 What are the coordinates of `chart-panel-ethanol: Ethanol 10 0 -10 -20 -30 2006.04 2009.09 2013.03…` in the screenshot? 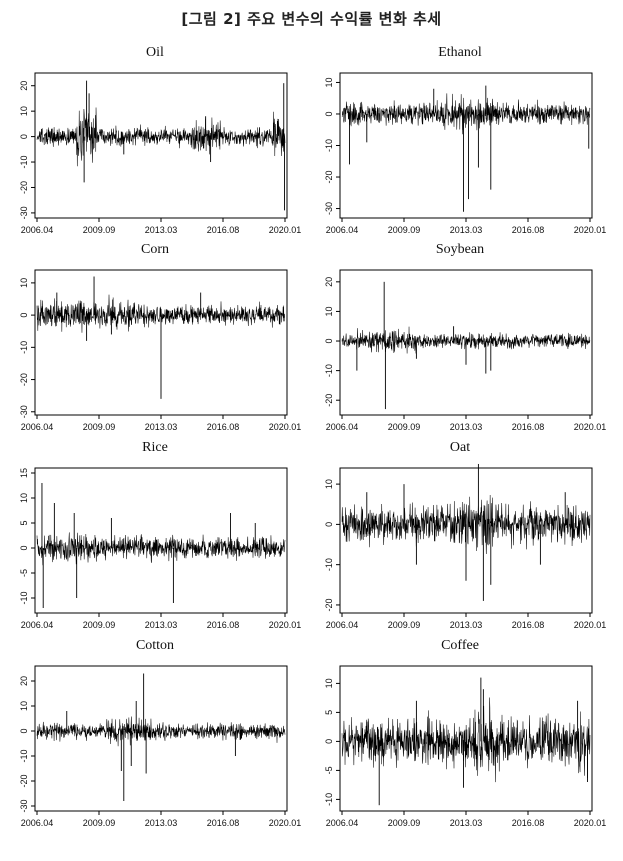 It's located at (460, 142).